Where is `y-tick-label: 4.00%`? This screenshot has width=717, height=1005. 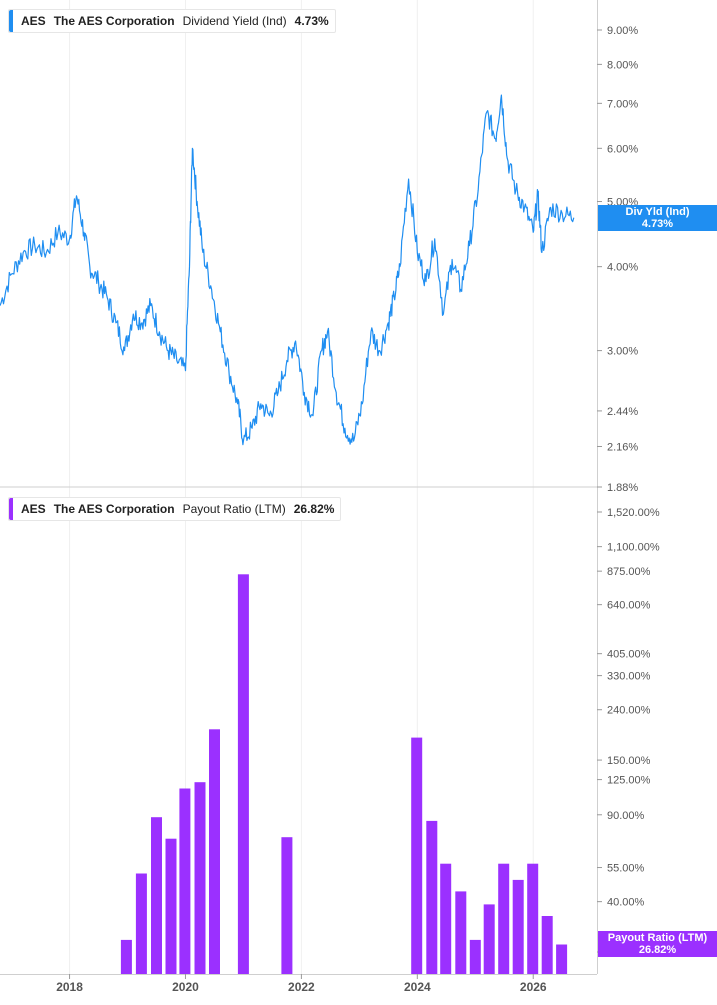
y-tick-label: 4.00% is located at coordinates (622, 268).